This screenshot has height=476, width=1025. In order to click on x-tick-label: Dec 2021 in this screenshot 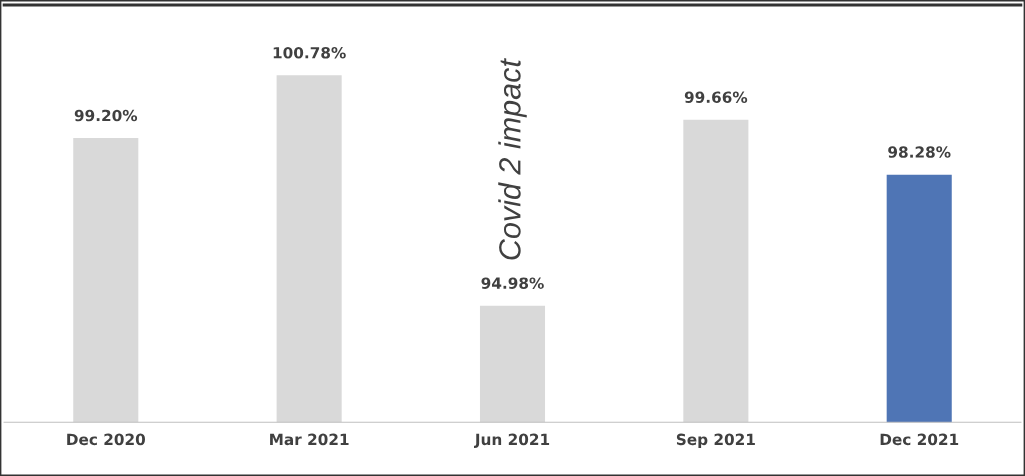, I will do `click(919, 439)`.